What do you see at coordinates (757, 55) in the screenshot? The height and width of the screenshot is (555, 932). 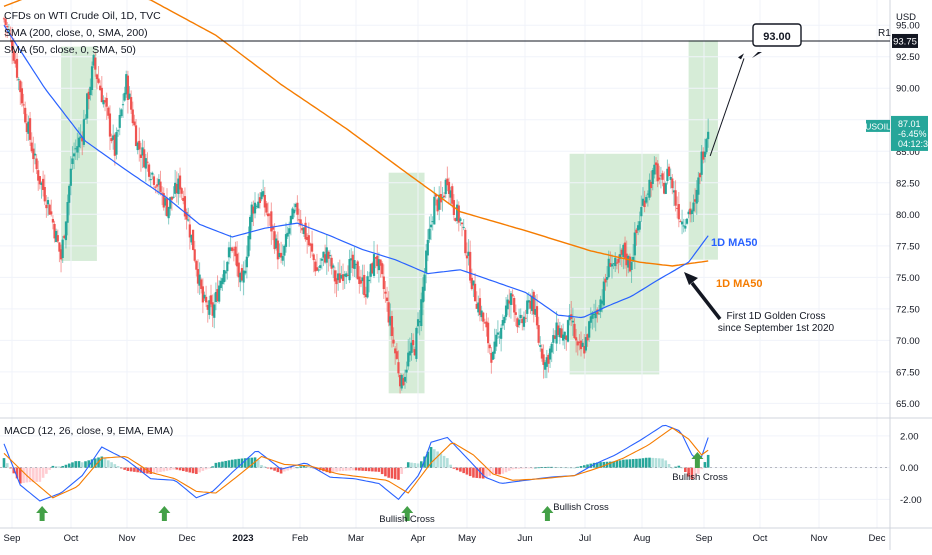 I see `target-callout-tail` at bounding box center [757, 55].